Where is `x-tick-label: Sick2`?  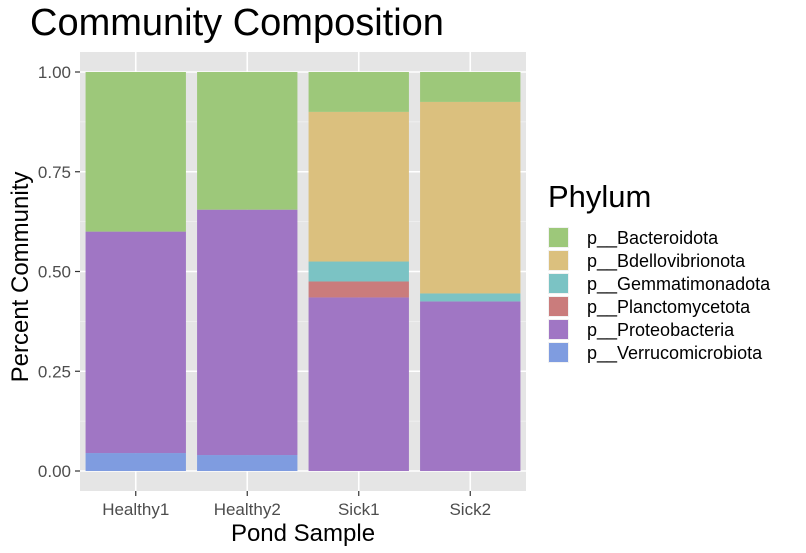 x-tick-label: Sick2 is located at coordinates (470, 509).